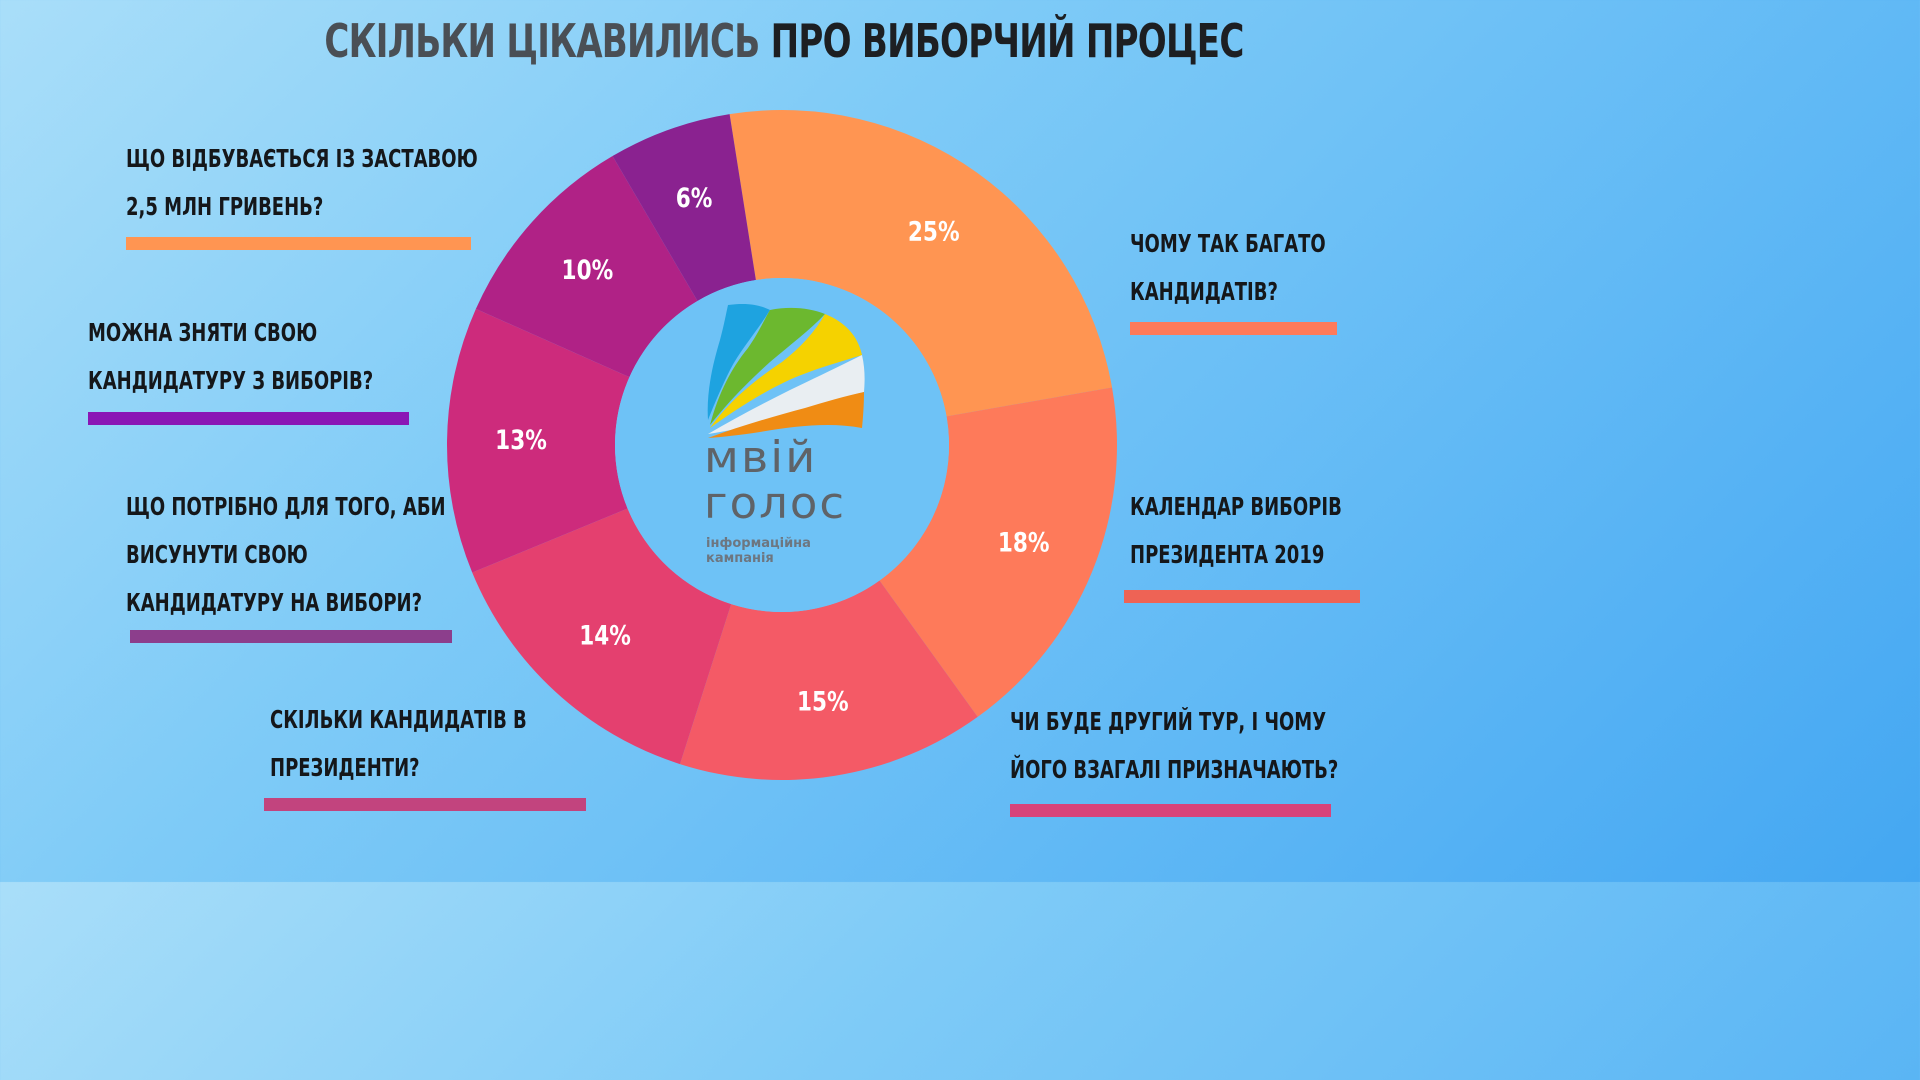 Image resolution: width=1920 pixels, height=1080 pixels. What do you see at coordinates (605, 635) in the screenshot?
I see `donut-value-label-3: 14%` at bounding box center [605, 635].